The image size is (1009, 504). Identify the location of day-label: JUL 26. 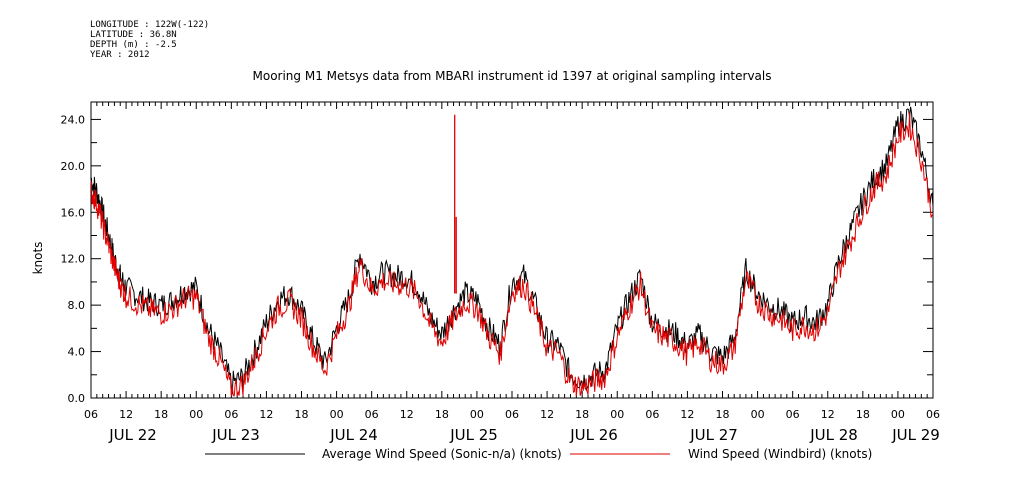
(593, 435).